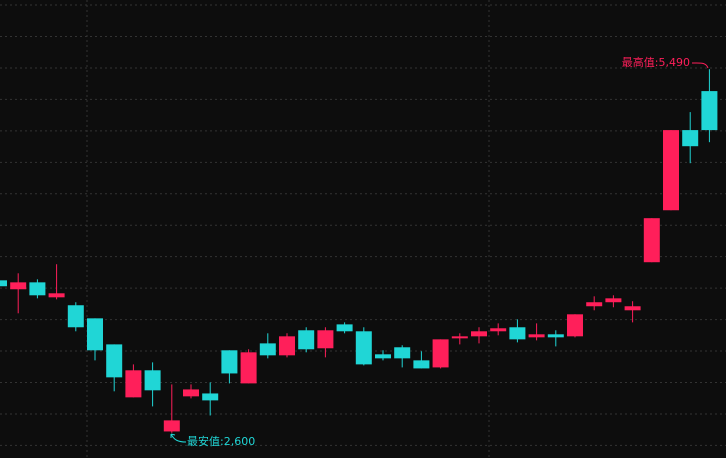 The height and width of the screenshot is (458, 726). I want to click on low-annotation: 最安值:2,600, so click(221, 441).